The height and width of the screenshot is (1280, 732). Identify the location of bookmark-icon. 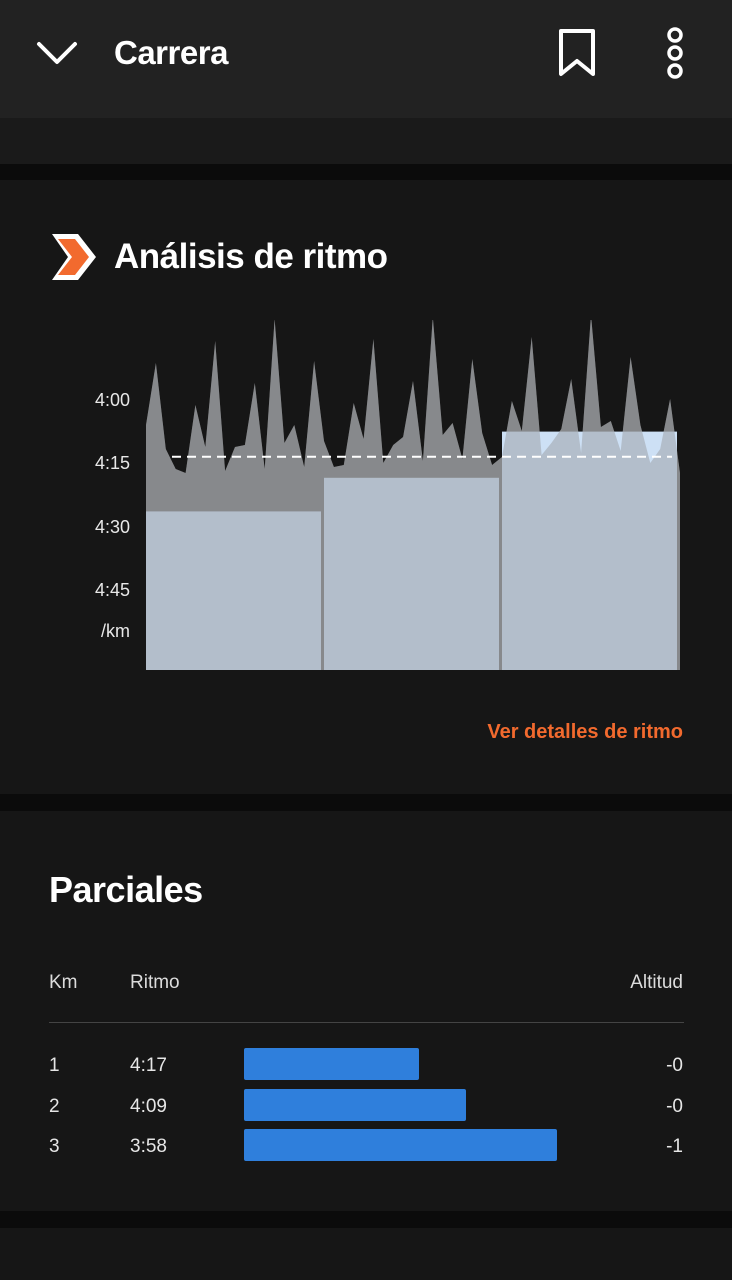
(577, 53).